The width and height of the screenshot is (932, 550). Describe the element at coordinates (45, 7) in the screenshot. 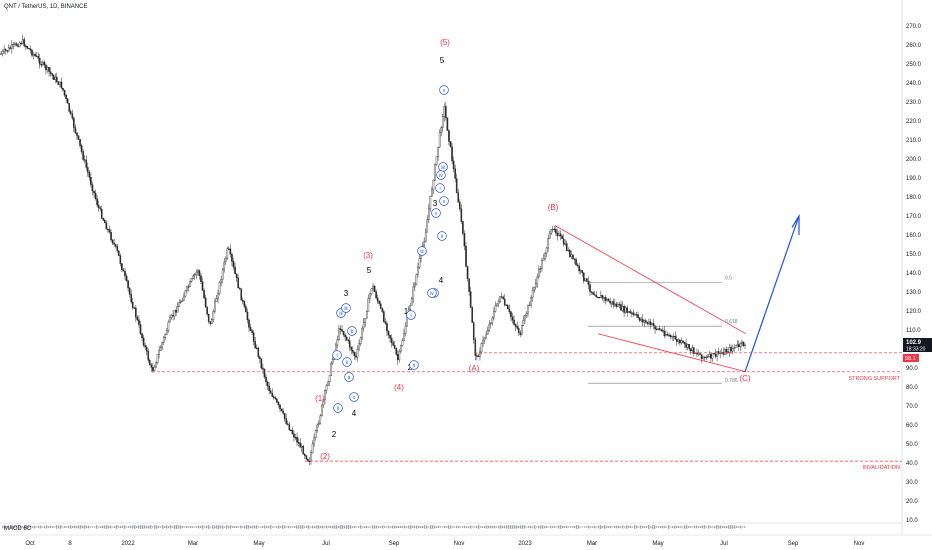

I see `symbol-legend: QNT / TetherUS, 1D, BINANCE` at that location.